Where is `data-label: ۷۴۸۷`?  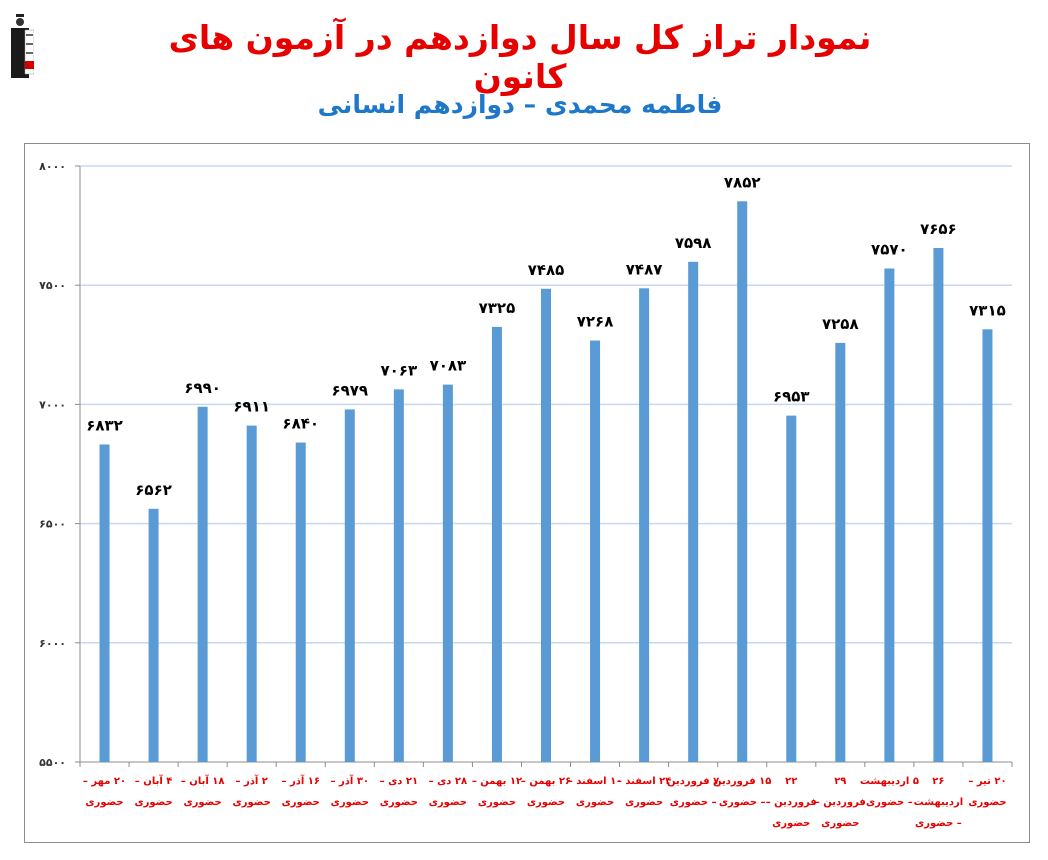 data-label: ۷۴۸۷ is located at coordinates (644, 269).